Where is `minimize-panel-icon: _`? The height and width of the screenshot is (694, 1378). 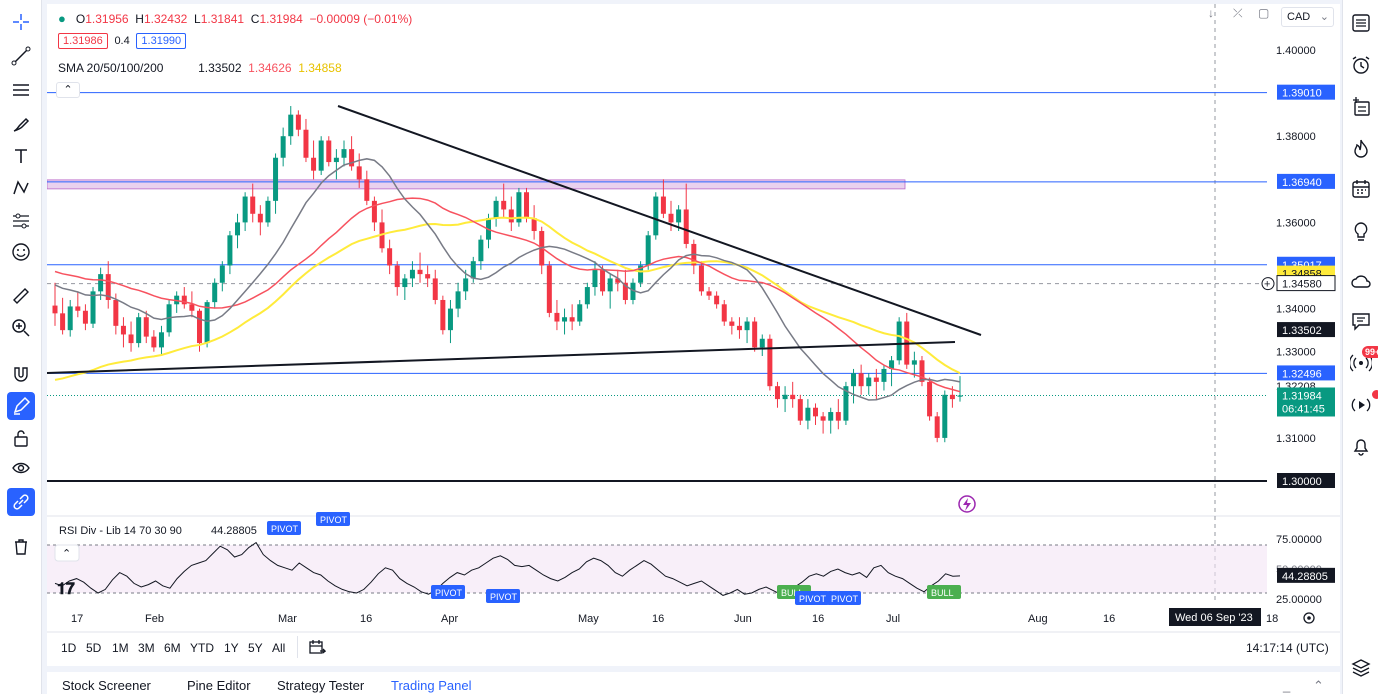
minimize-panel-icon: _ is located at coordinates (1287, 685).